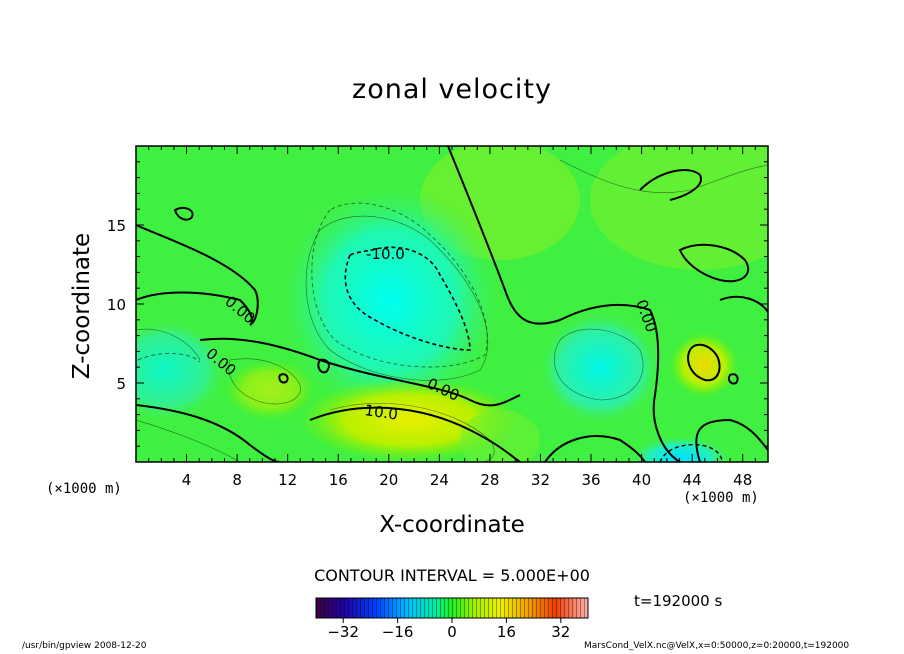 The height and width of the screenshot is (654, 904). Describe the element at coordinates (121, 384) in the screenshot. I see `y-tick-label: 5` at that location.